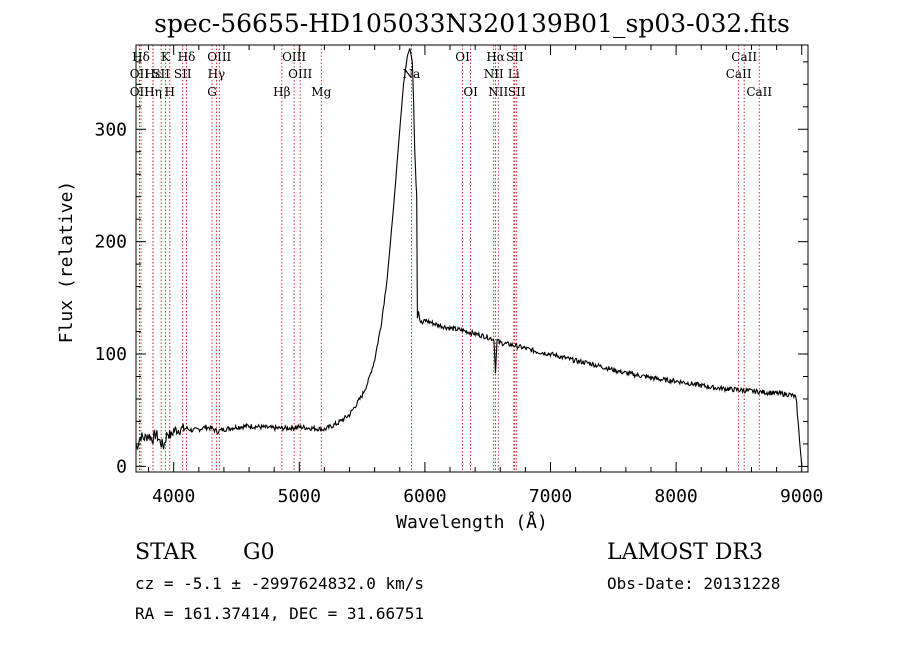 The width and height of the screenshot is (900, 649). Describe the element at coordinates (514, 74) in the screenshot. I see `line-label: Li` at that location.